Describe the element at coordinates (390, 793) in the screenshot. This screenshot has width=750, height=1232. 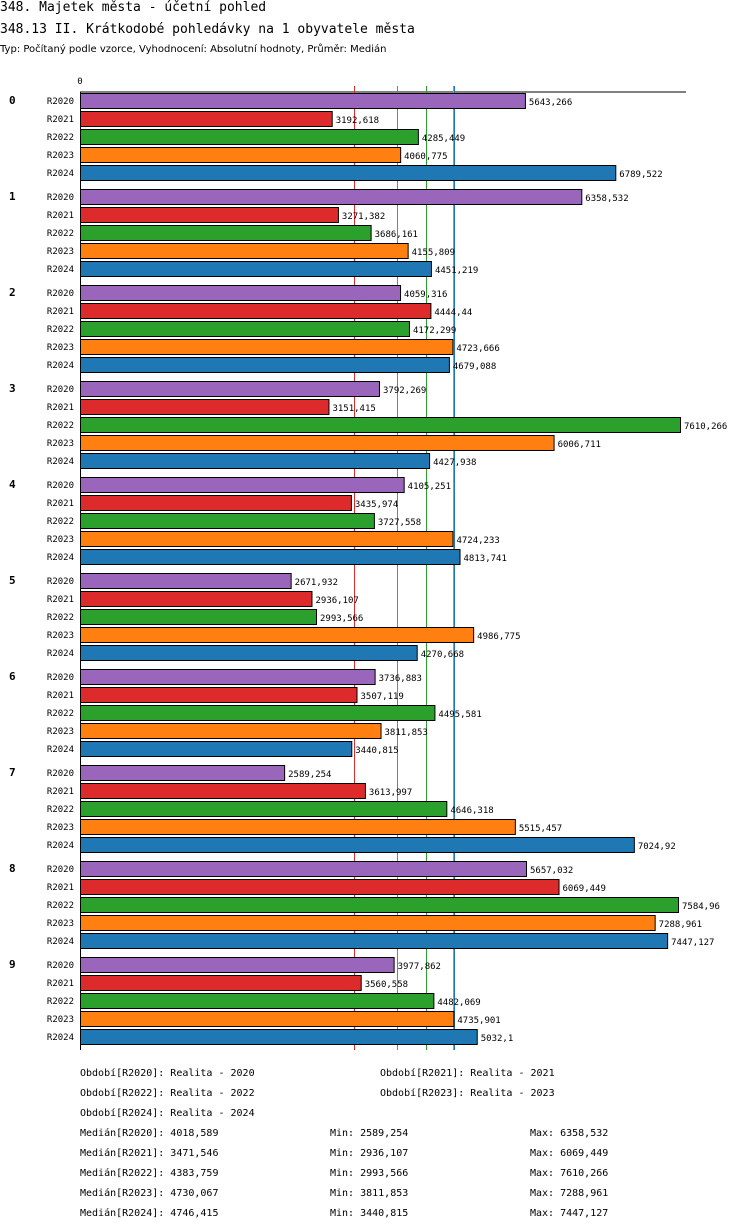
I see `bar-value-label: 3613,997` at that location.